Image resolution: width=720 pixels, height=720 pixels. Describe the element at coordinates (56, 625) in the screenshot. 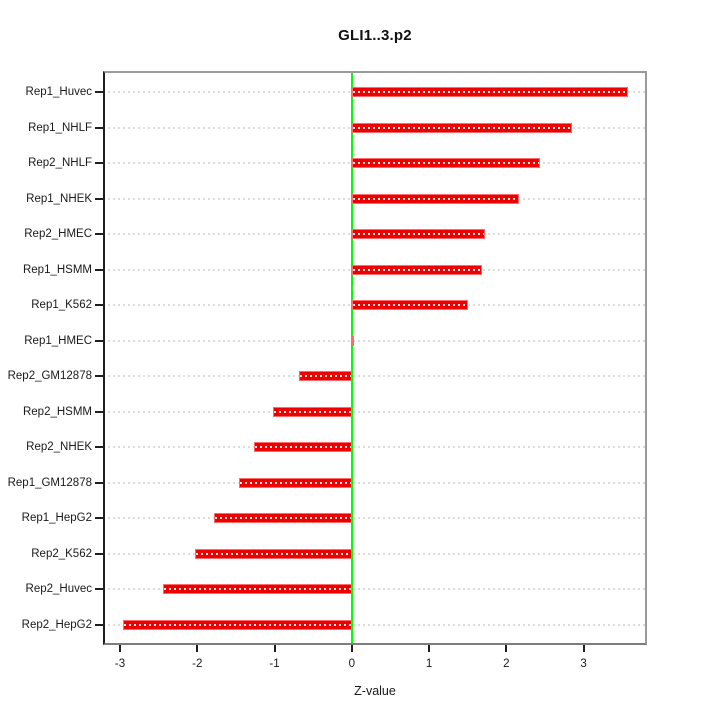

I see `y-axis-label: Rep2_HepG2` at that location.